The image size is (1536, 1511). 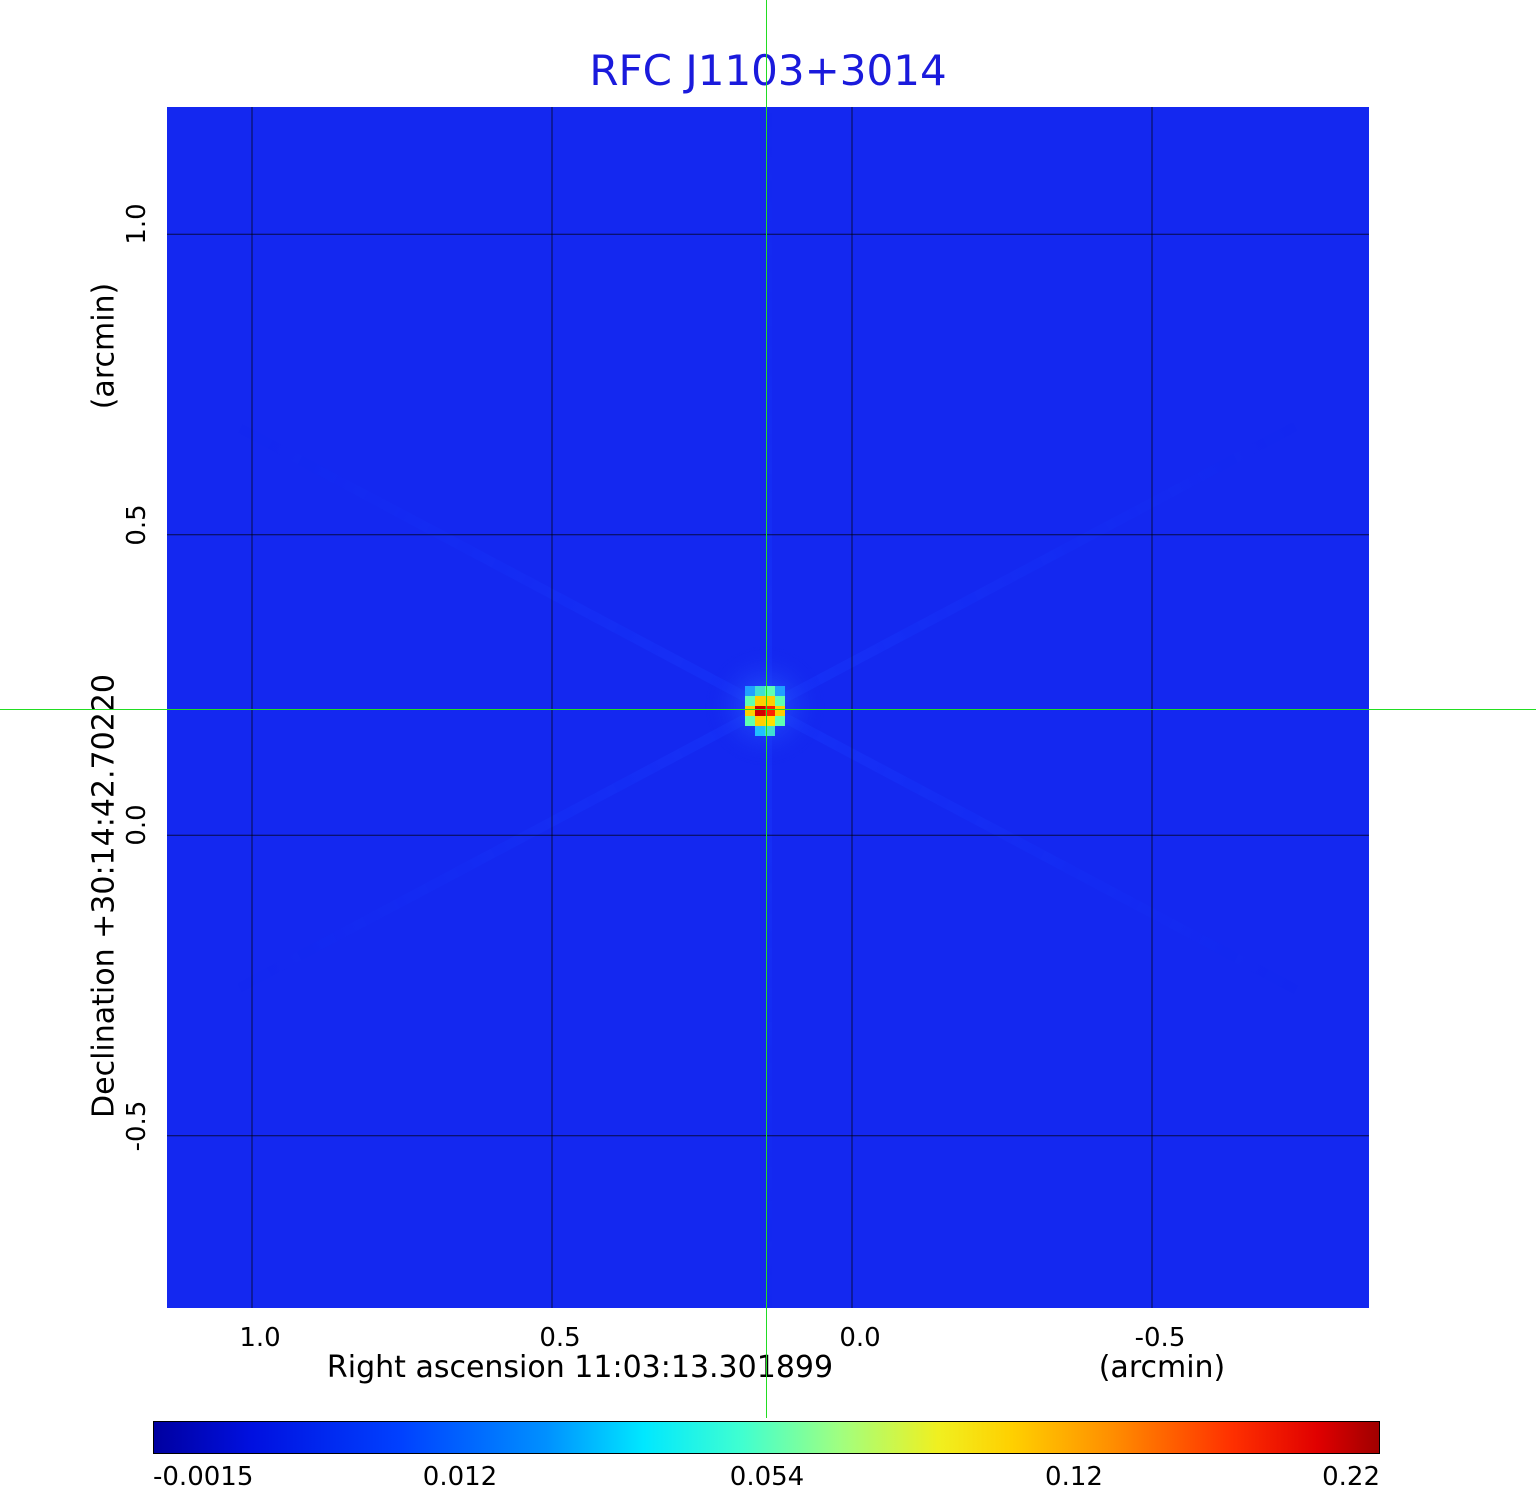 I want to click on colorbar, so click(x=766, y=1437).